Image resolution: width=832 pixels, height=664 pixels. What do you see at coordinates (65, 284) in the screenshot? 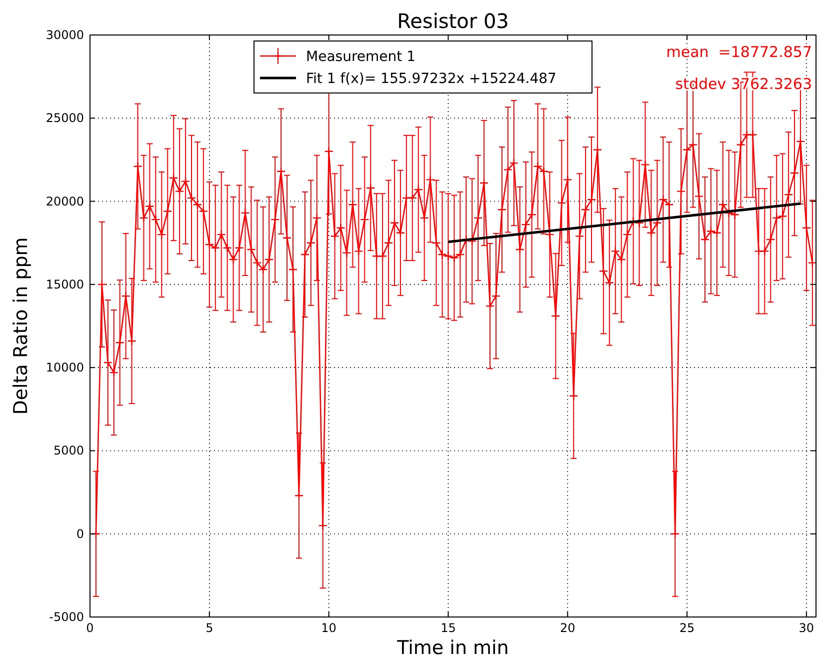
I see `y-tick-label: 15000` at bounding box center [65, 284].